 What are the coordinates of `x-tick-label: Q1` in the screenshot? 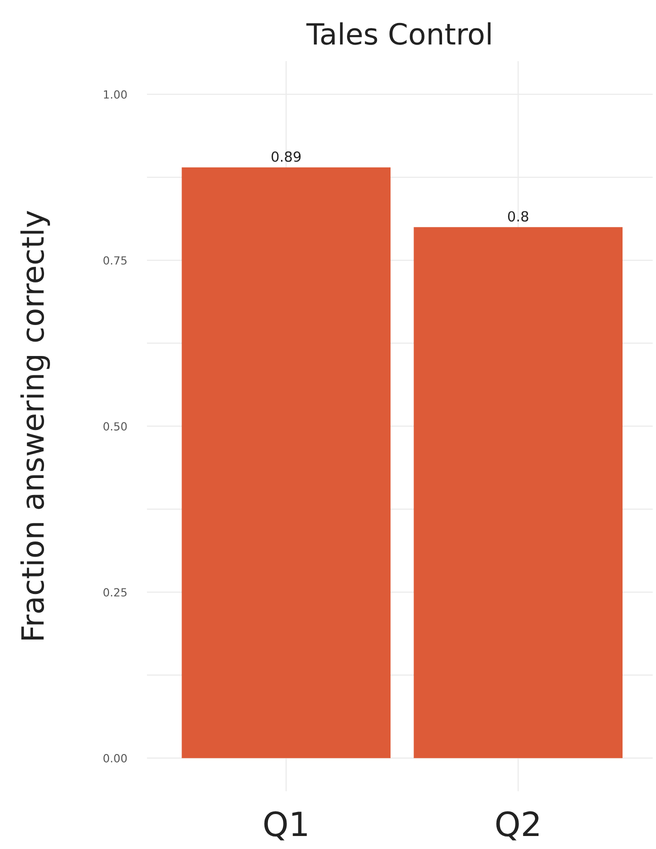 It's located at (285, 825).